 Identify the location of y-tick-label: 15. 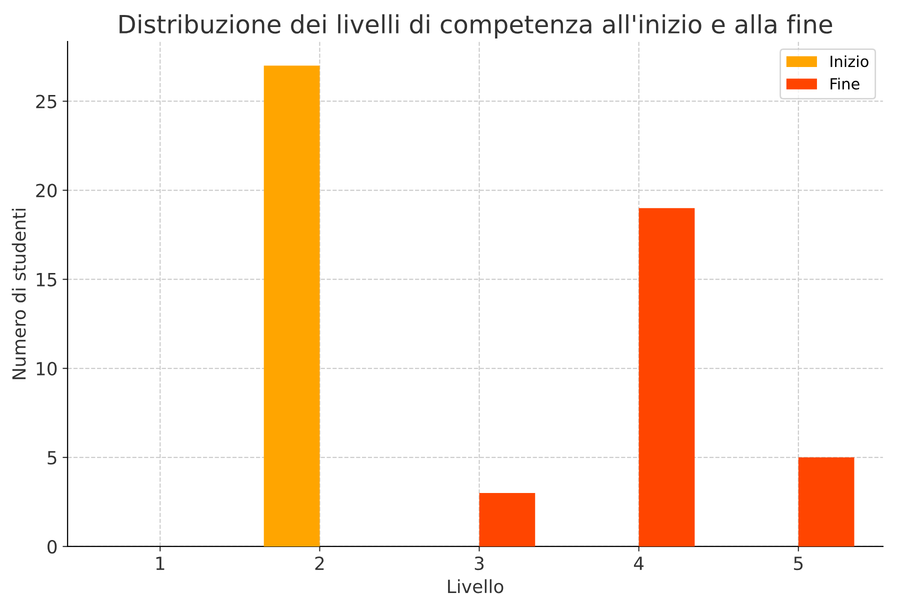
(46, 279).